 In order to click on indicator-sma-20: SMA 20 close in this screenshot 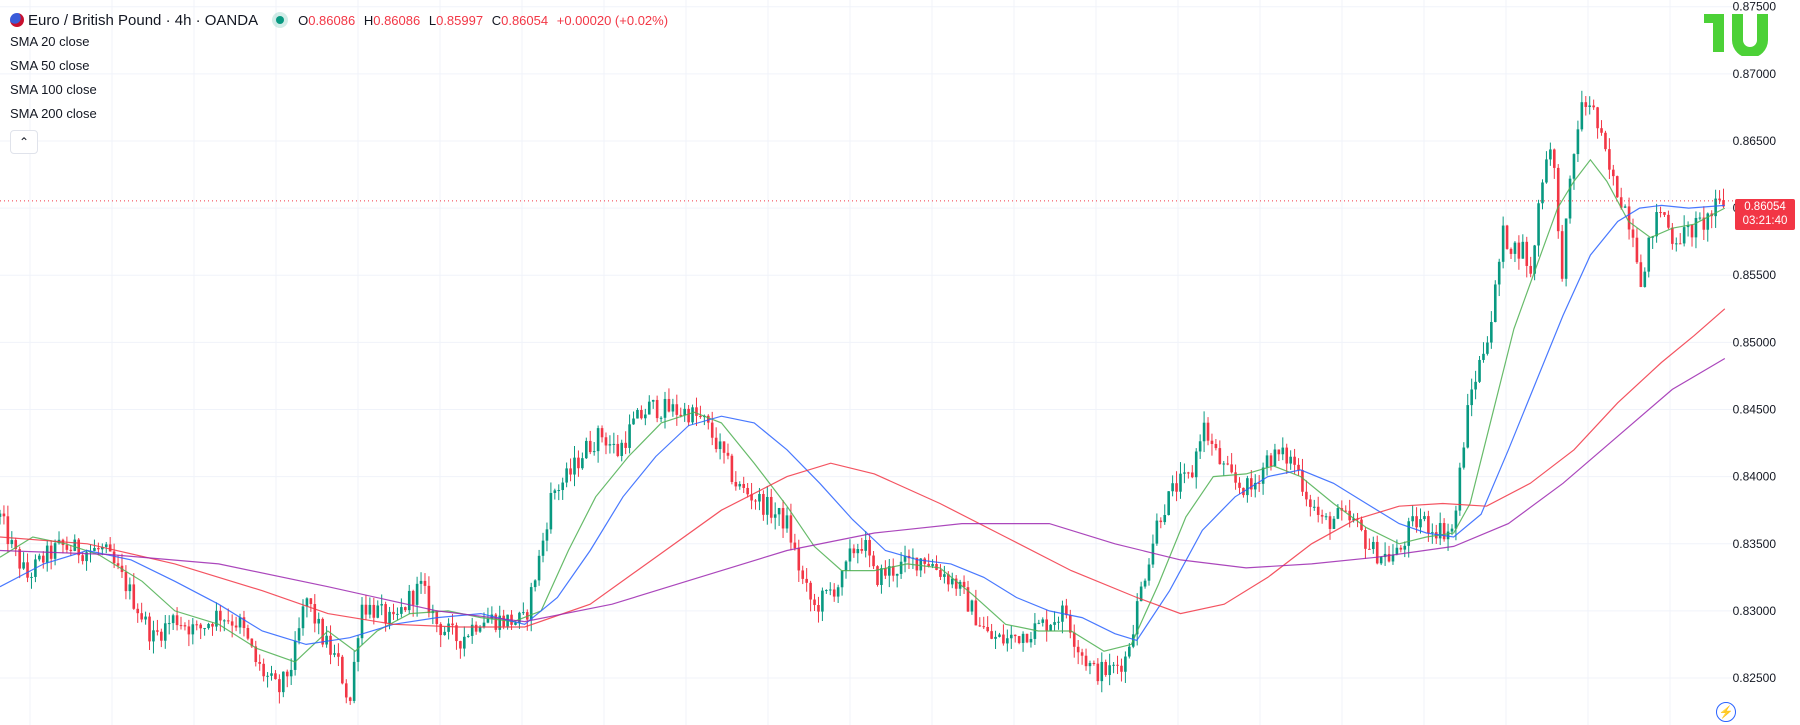, I will do `click(50, 41)`.